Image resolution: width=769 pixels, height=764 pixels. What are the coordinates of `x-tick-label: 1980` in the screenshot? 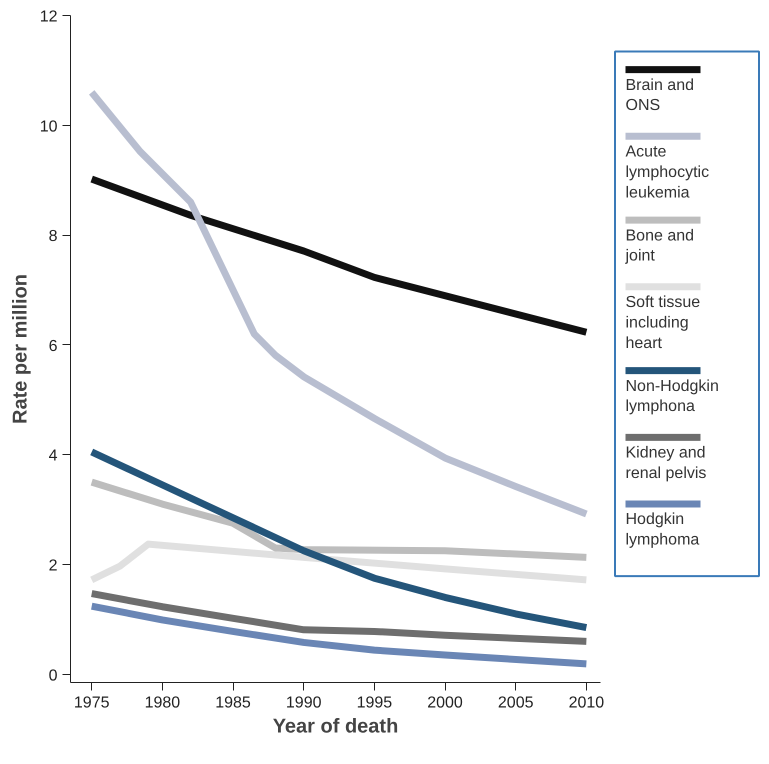 It's located at (162, 703).